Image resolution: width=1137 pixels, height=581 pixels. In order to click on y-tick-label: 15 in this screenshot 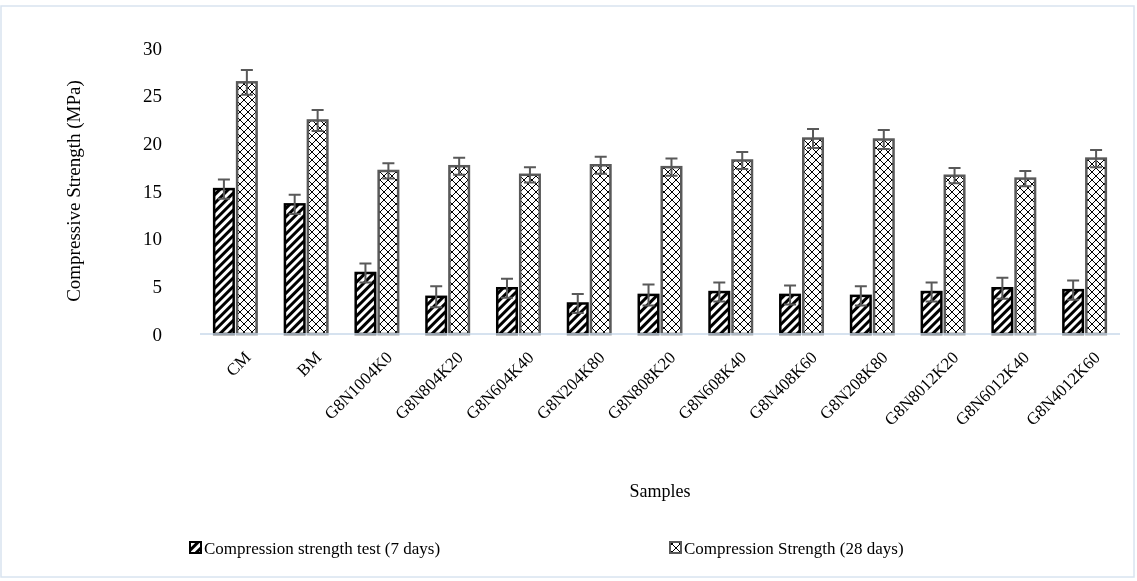, I will do `click(152, 191)`.